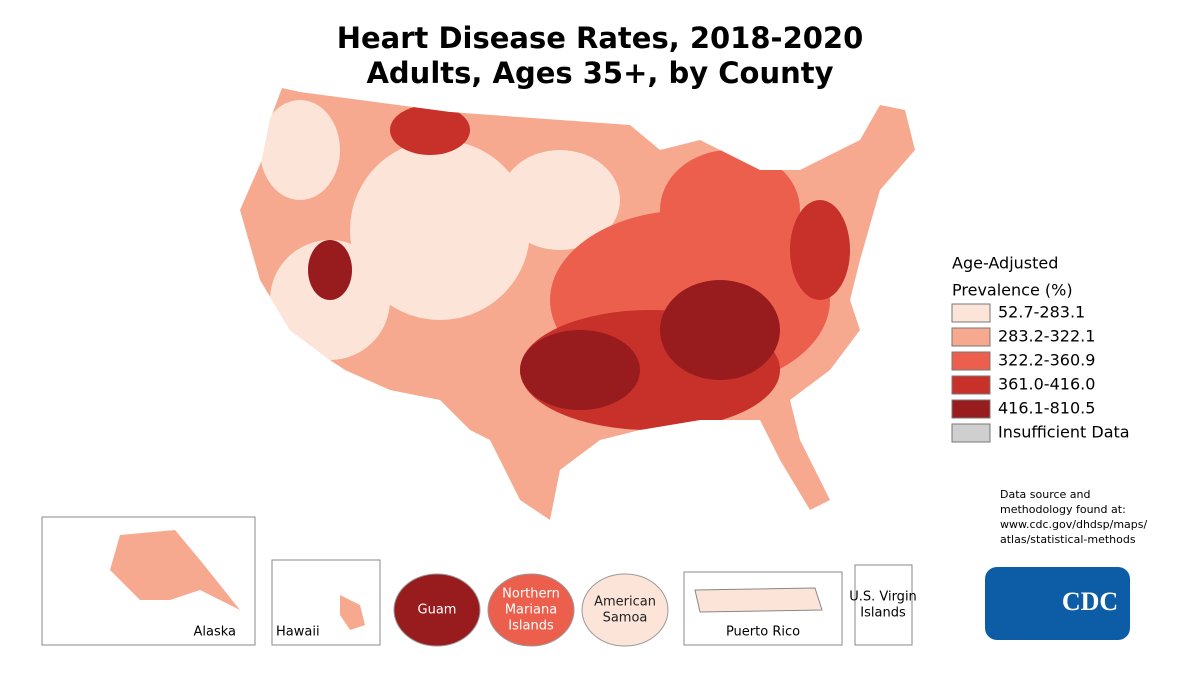  I want to click on legend-label: Insufficient Data, so click(1064, 432).